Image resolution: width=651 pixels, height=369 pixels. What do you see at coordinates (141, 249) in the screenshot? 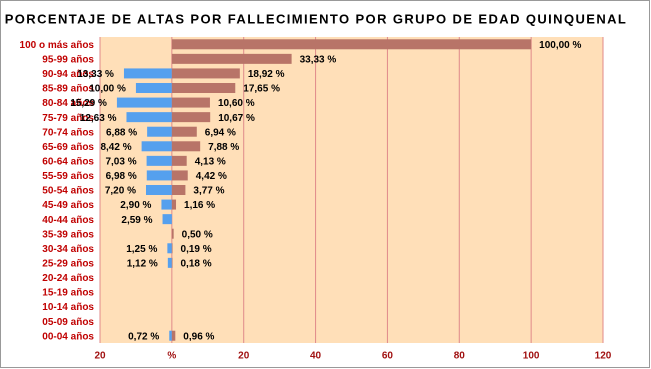
I see `value-label: 1,25 %` at bounding box center [141, 249].